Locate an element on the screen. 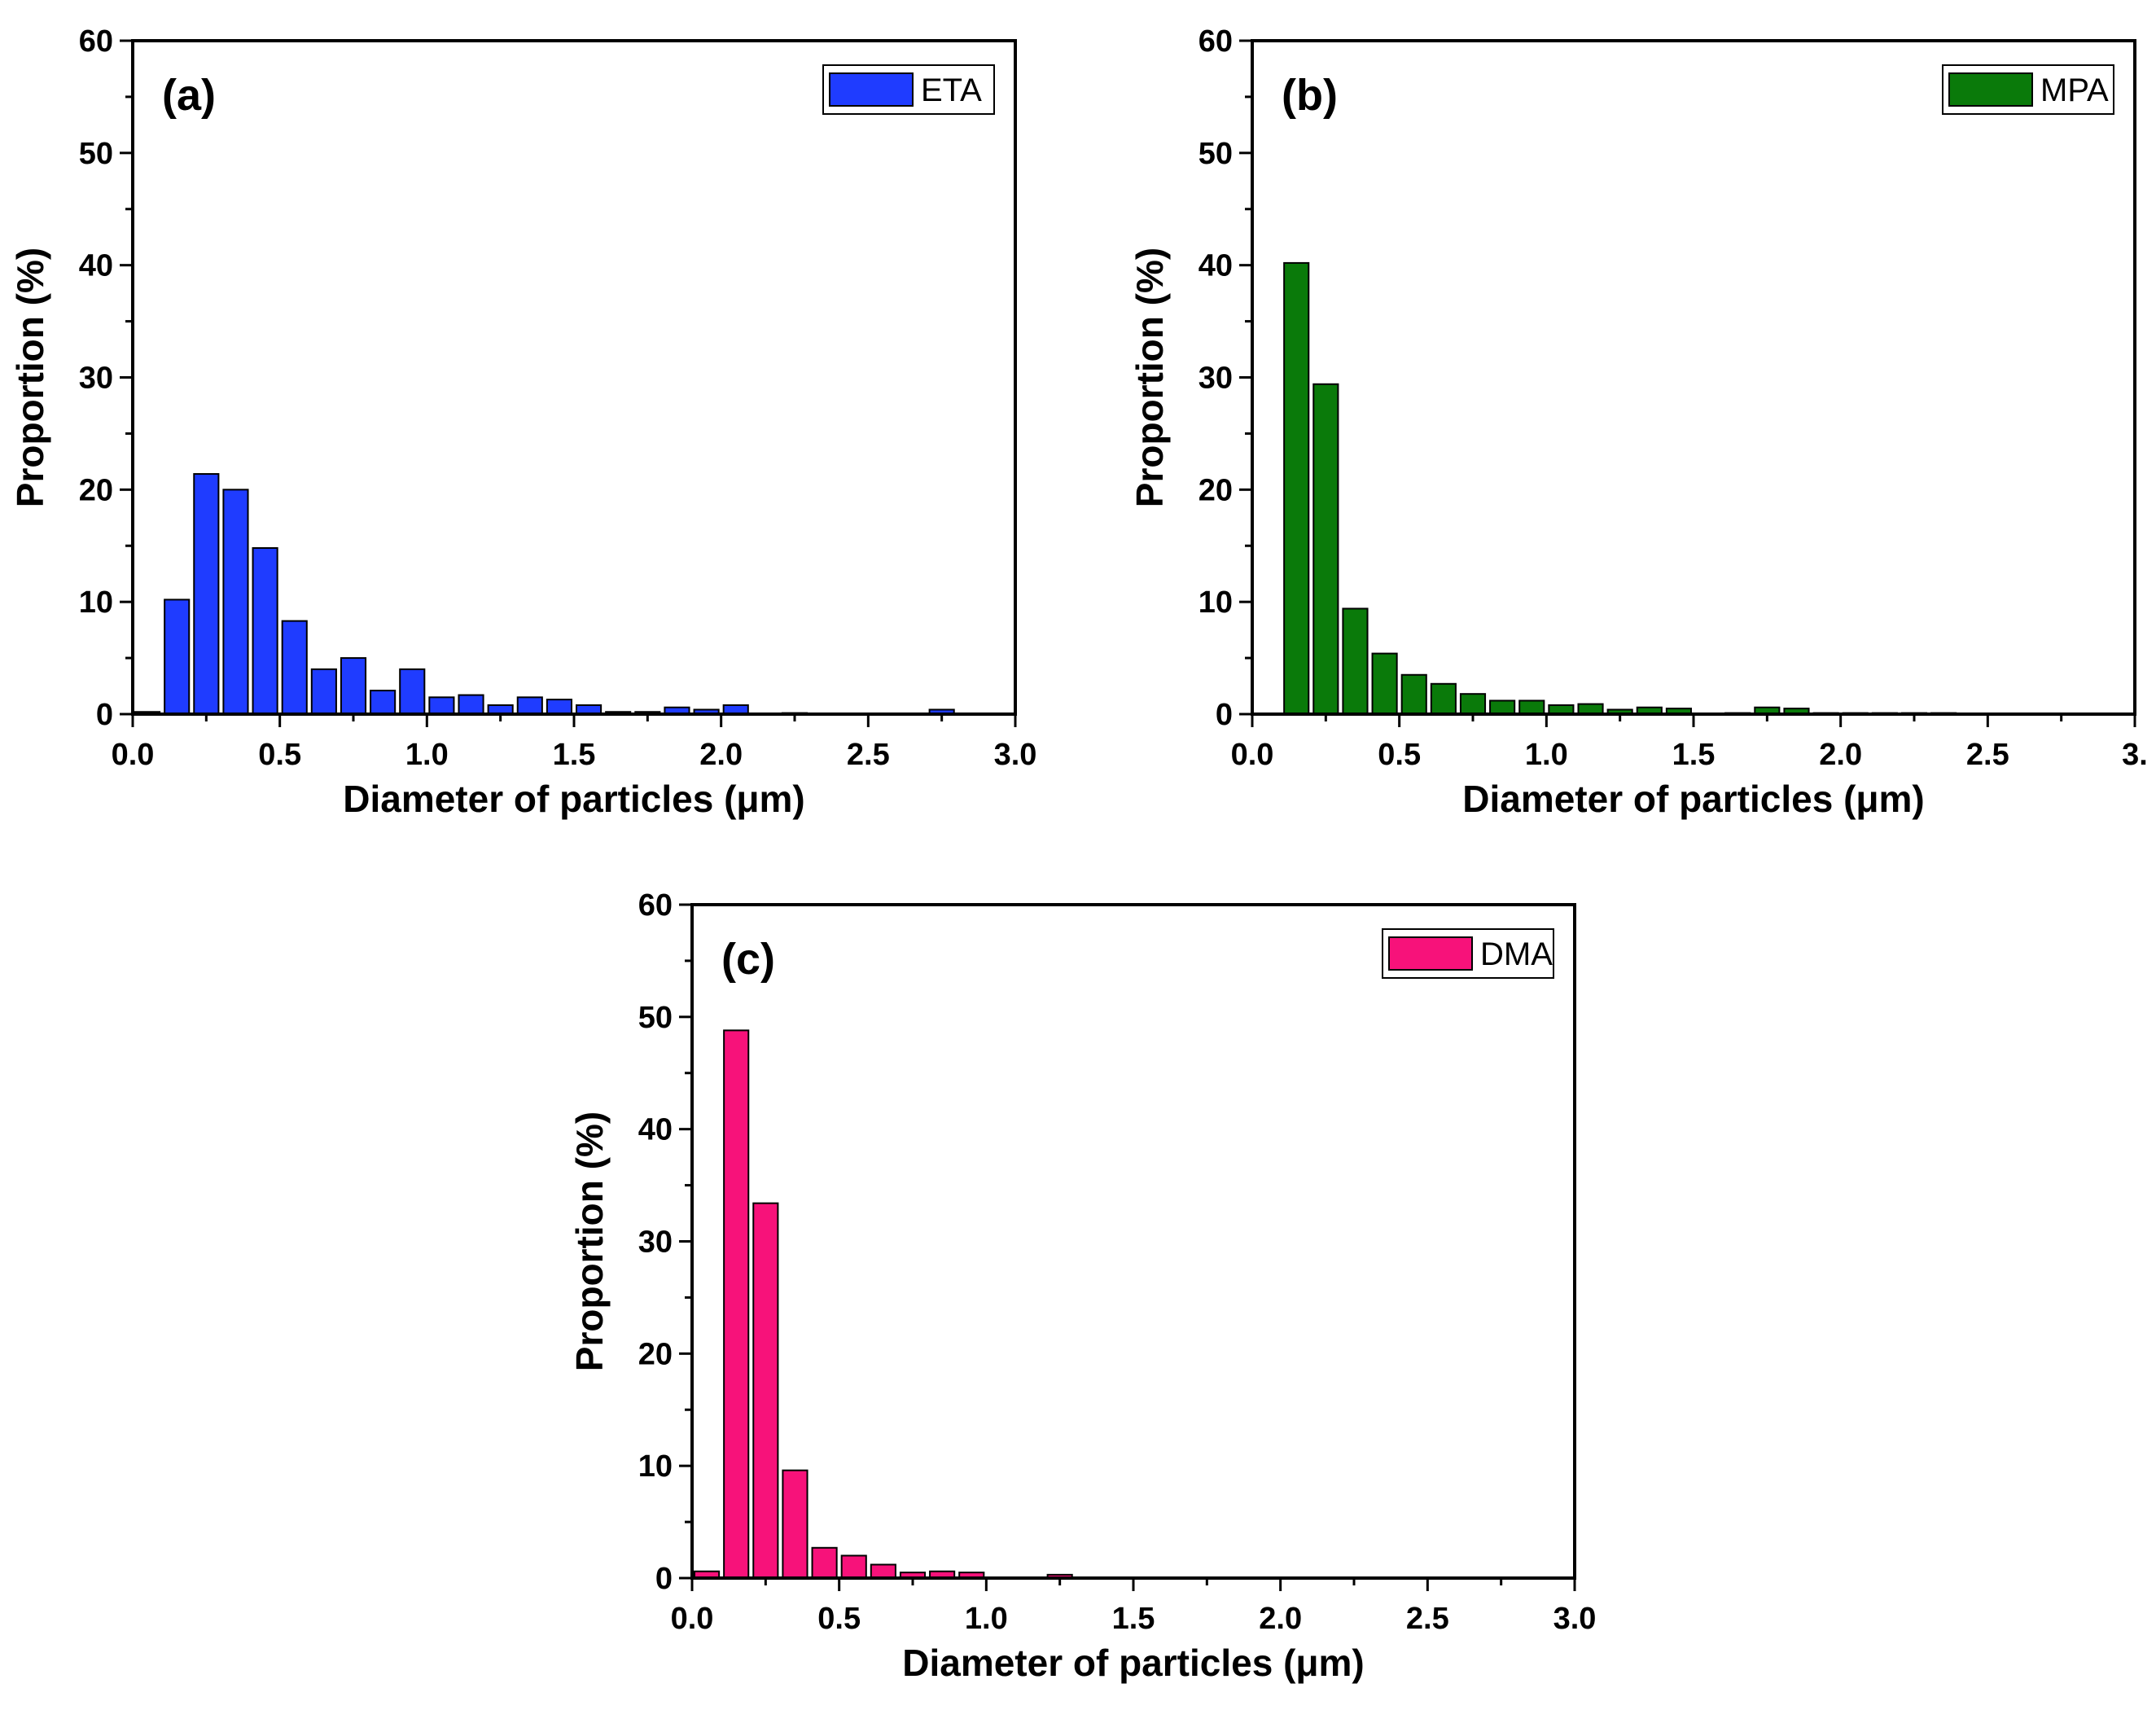 Image resolution: width=2156 pixels, height=1710 pixels. legend-label: MPA is located at coordinates (2074, 90).